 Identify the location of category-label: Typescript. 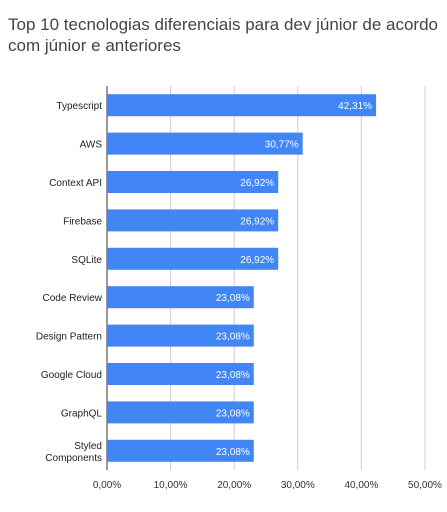
(79, 106).